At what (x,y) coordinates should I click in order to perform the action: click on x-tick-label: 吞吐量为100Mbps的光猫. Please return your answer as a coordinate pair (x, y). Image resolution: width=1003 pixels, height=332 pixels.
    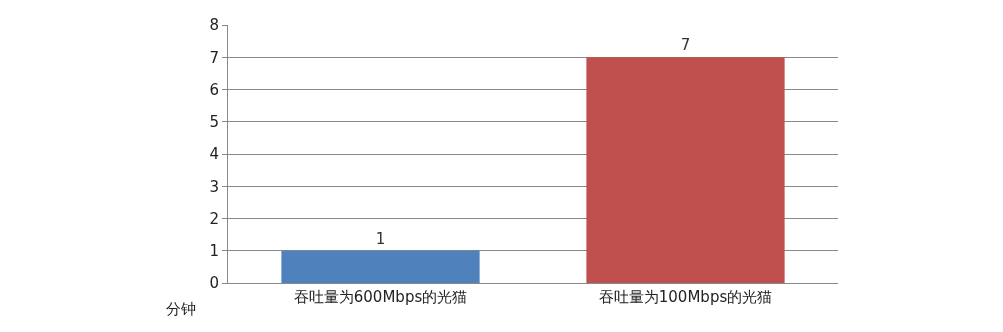
    Looking at the image, I should click on (685, 297).